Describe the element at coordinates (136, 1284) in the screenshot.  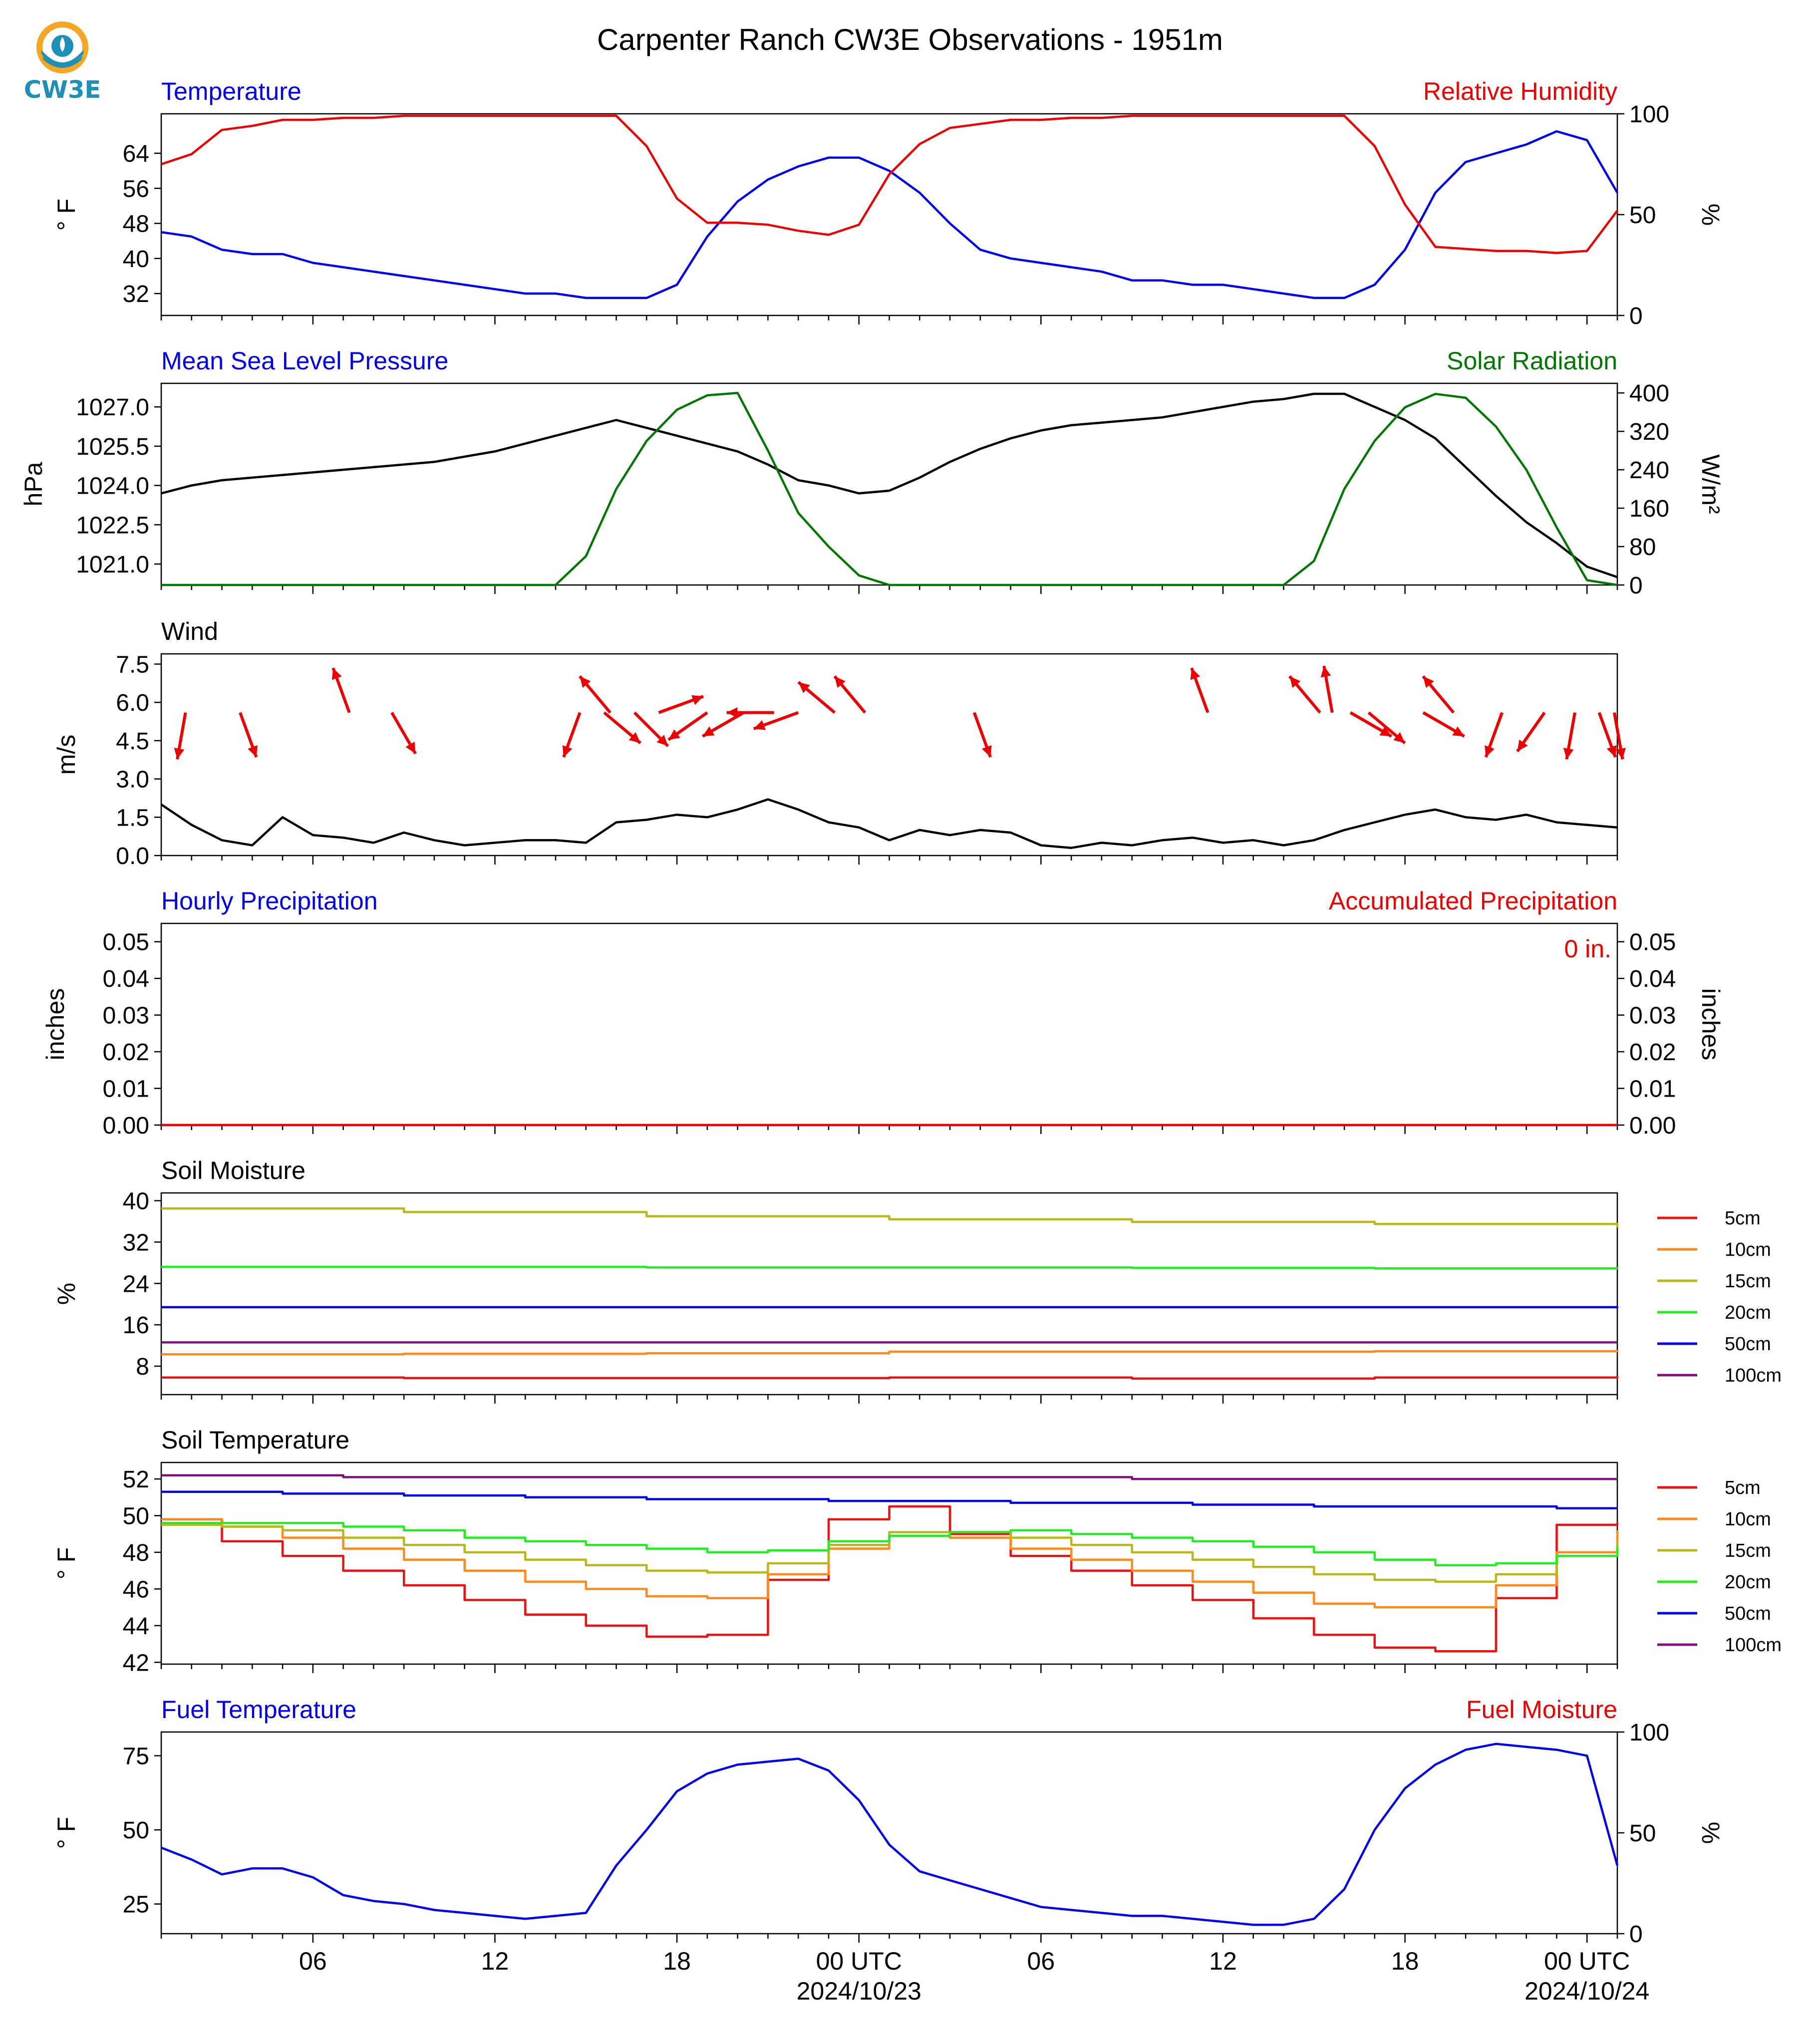
I see `y-tick-label: 24` at that location.